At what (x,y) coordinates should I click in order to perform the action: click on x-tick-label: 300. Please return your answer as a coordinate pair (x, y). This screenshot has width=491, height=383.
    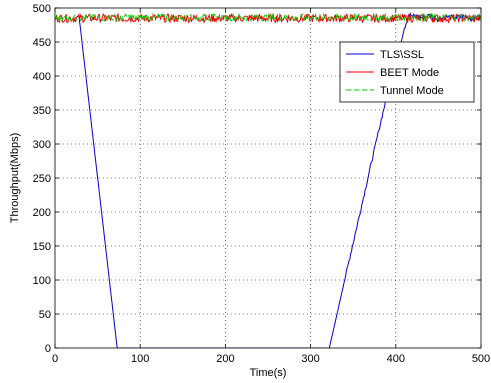
    Looking at the image, I should click on (310, 359).